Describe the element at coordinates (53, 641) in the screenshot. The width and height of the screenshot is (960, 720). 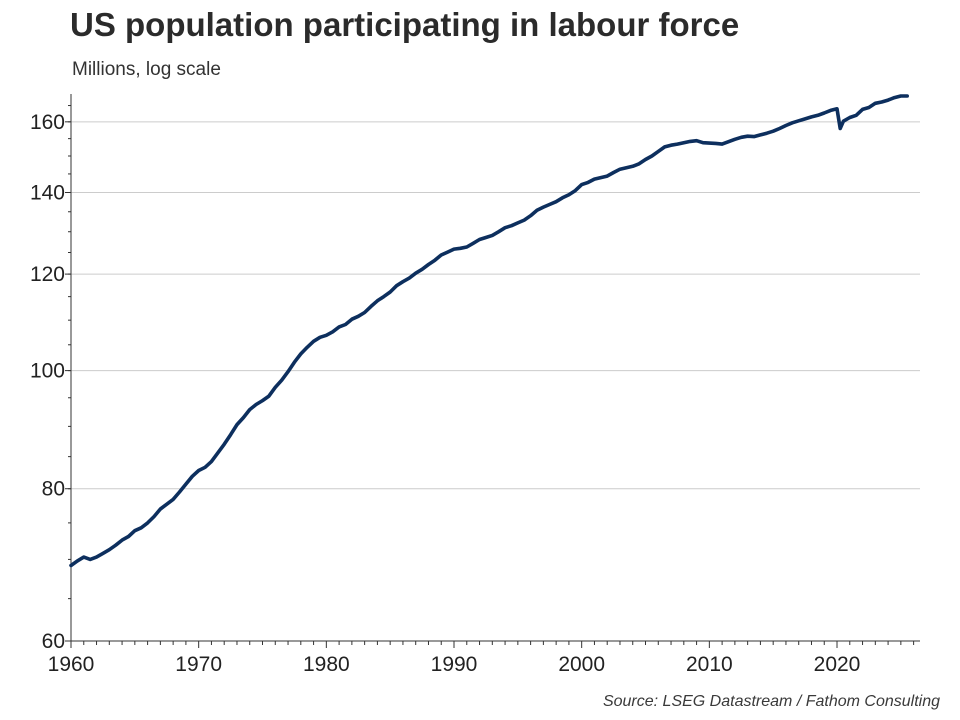
I see `y-tick-label-60: 60` at that location.